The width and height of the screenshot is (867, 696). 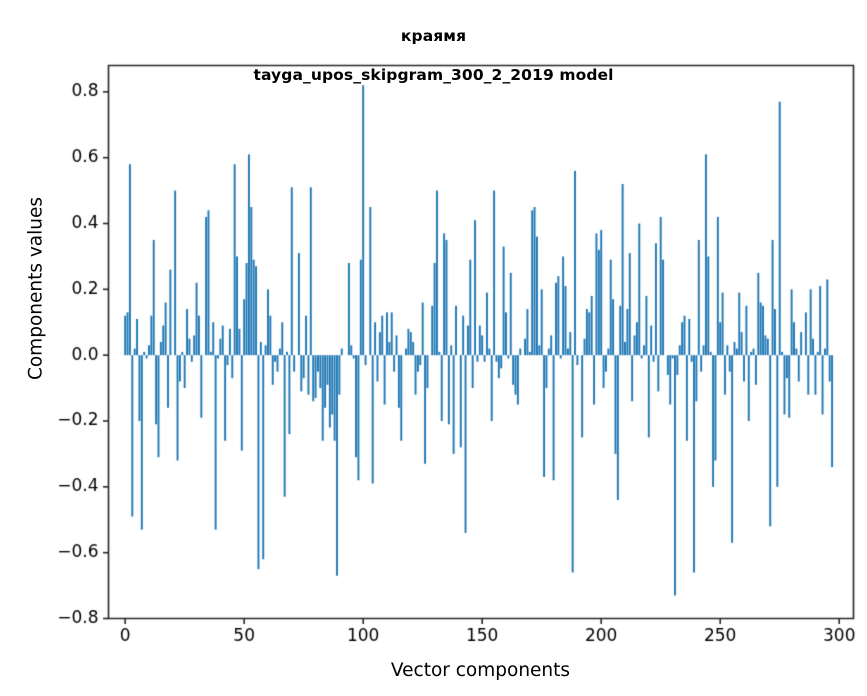 I want to click on y-axis-label: Components values, so click(x=36, y=288).